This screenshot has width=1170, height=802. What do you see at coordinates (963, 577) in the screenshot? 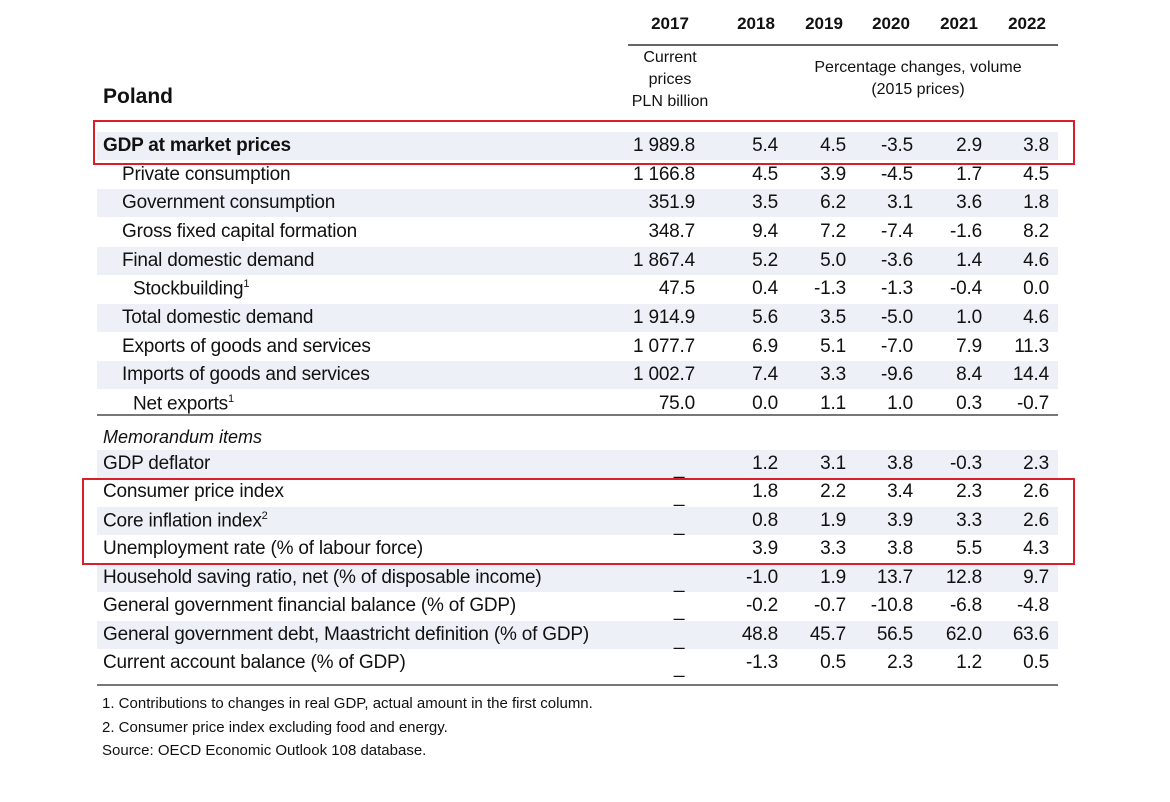
I see `cell-2021: 12.8` at bounding box center [963, 577].